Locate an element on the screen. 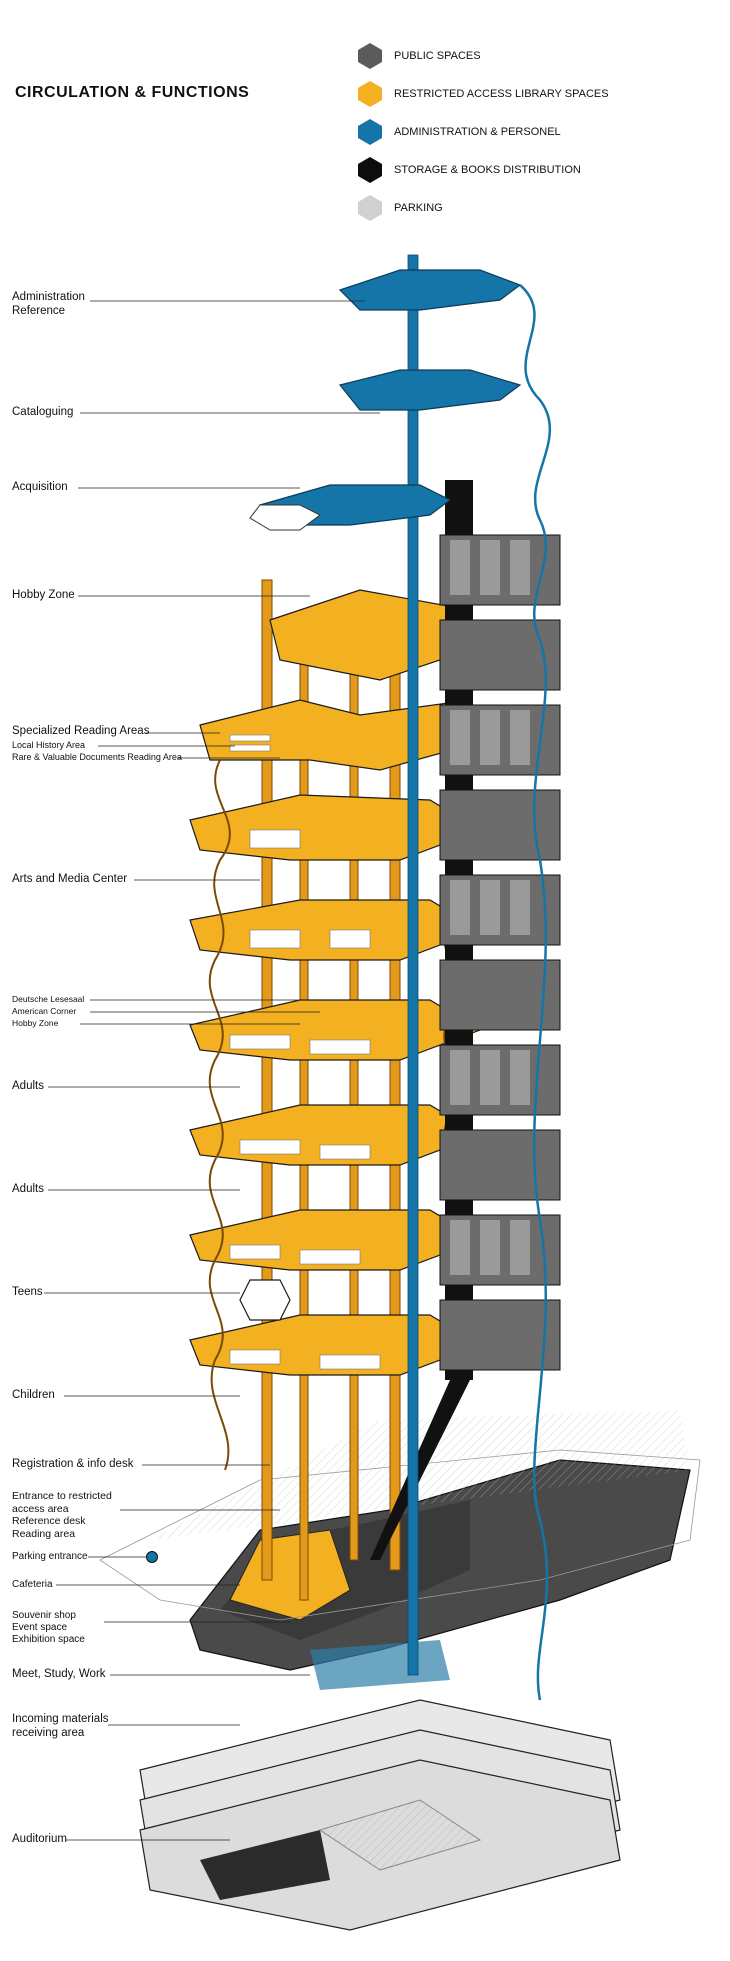 The width and height of the screenshot is (730, 1961). label-line: Event space is located at coordinates (40, 1627).